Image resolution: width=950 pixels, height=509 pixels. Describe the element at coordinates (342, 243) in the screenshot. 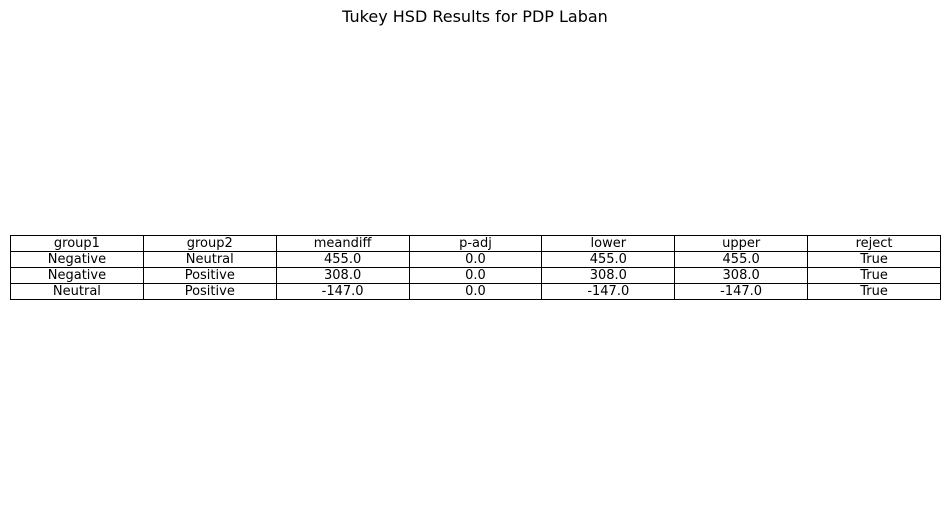

I see `column-header-meandiff: meandiff` at that location.